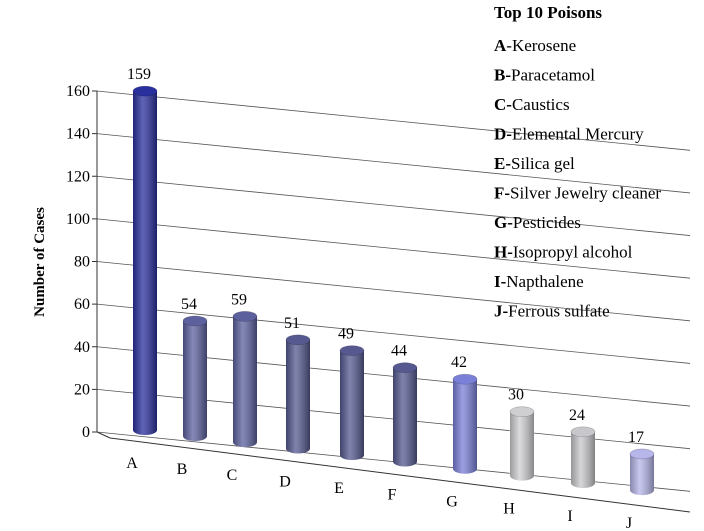  I want to click on legend-key: I-, so click(500, 281).